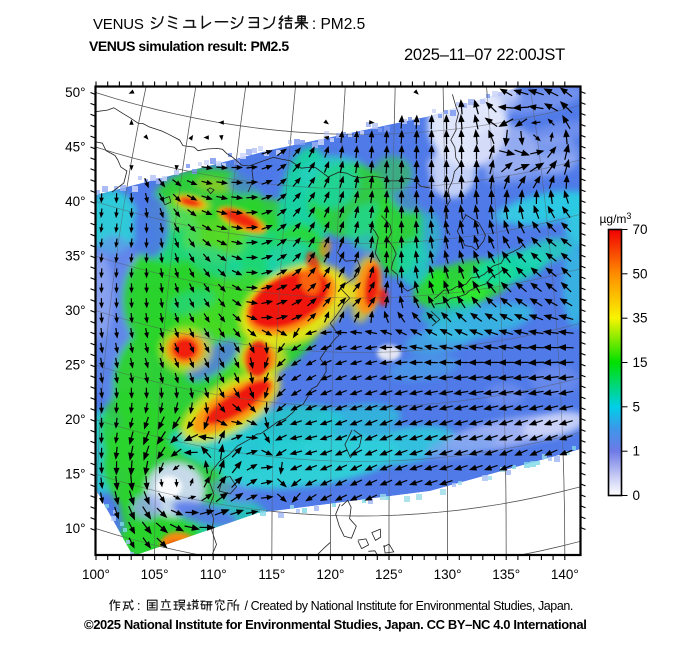 The image size is (700, 649). I want to click on svg-text: µg/m3, so click(616, 218).